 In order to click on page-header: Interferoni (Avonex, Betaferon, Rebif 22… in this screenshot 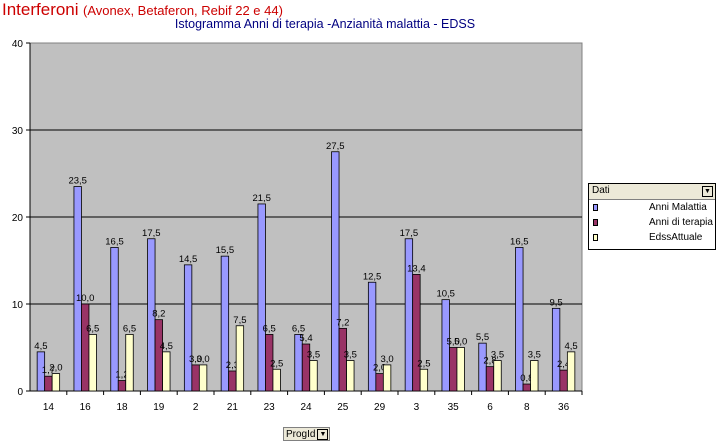, I will do `click(142, 10)`.